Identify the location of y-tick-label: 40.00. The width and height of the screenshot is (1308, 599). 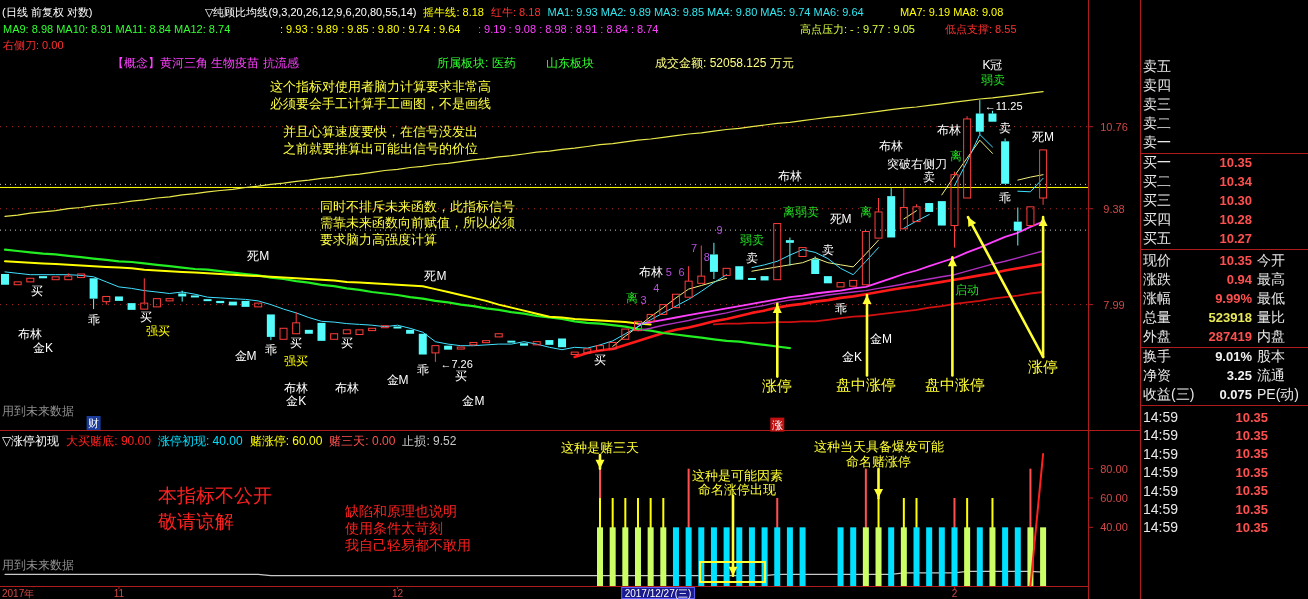
(1114, 527).